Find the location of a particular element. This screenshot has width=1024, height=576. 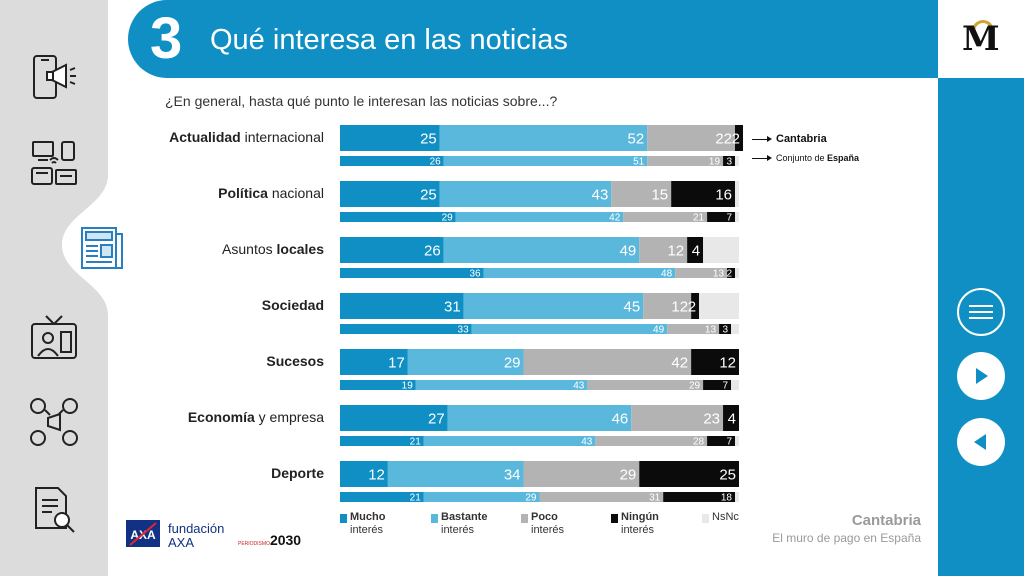

category-label: Política nacional is located at coordinates (271, 193).